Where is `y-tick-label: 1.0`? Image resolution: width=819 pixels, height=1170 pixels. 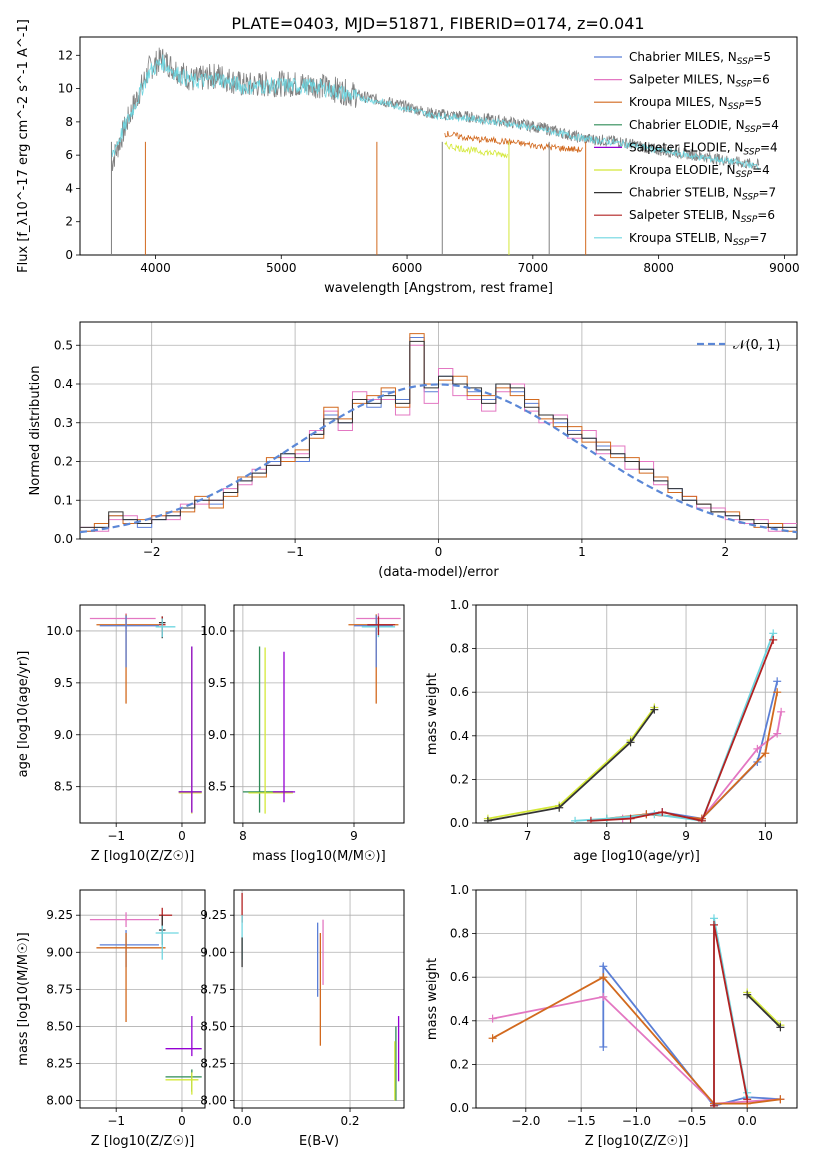
y-tick-label: 1.0 is located at coordinates (459, 890).